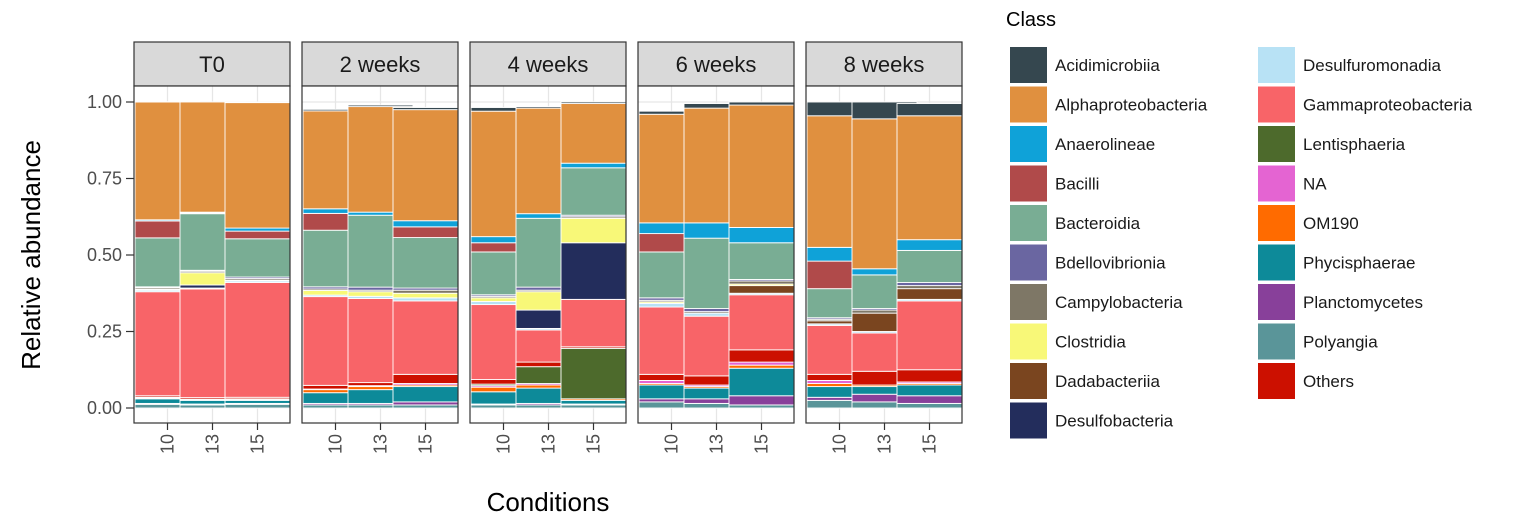  Describe the element at coordinates (1340, 342) in the screenshot. I see `legend-label: Polyangia` at that location.